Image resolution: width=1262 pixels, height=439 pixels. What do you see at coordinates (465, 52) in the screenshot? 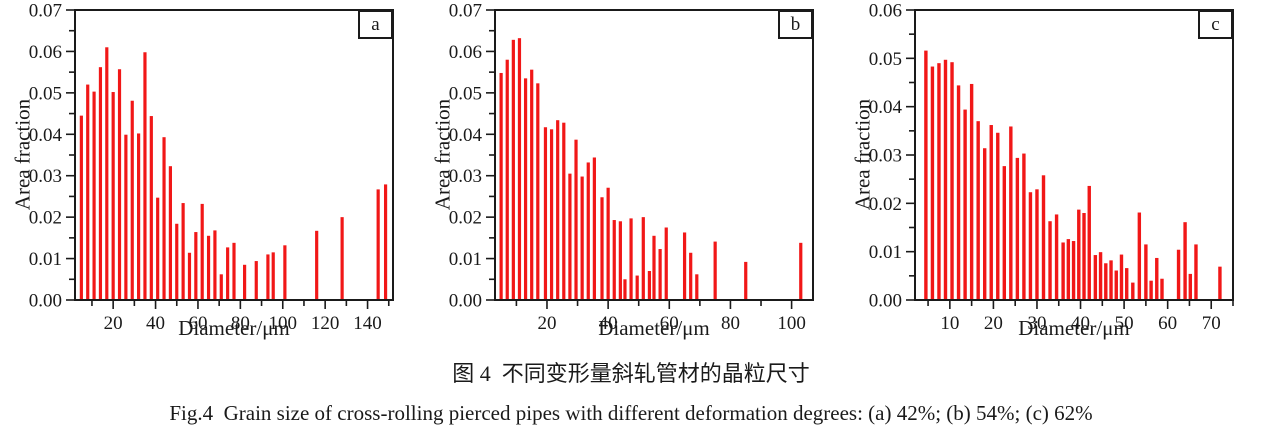
I see `svg-text: 0.06` at bounding box center [465, 52].